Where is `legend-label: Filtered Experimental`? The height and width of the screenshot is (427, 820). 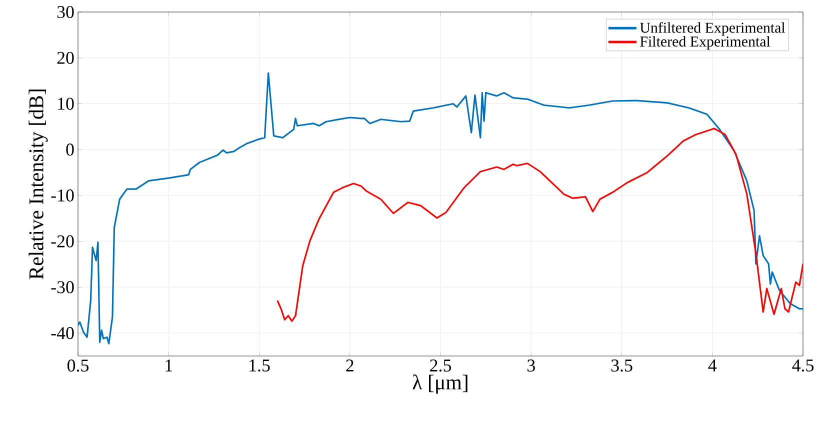
legend-label: Filtered Experimental is located at coordinates (705, 43).